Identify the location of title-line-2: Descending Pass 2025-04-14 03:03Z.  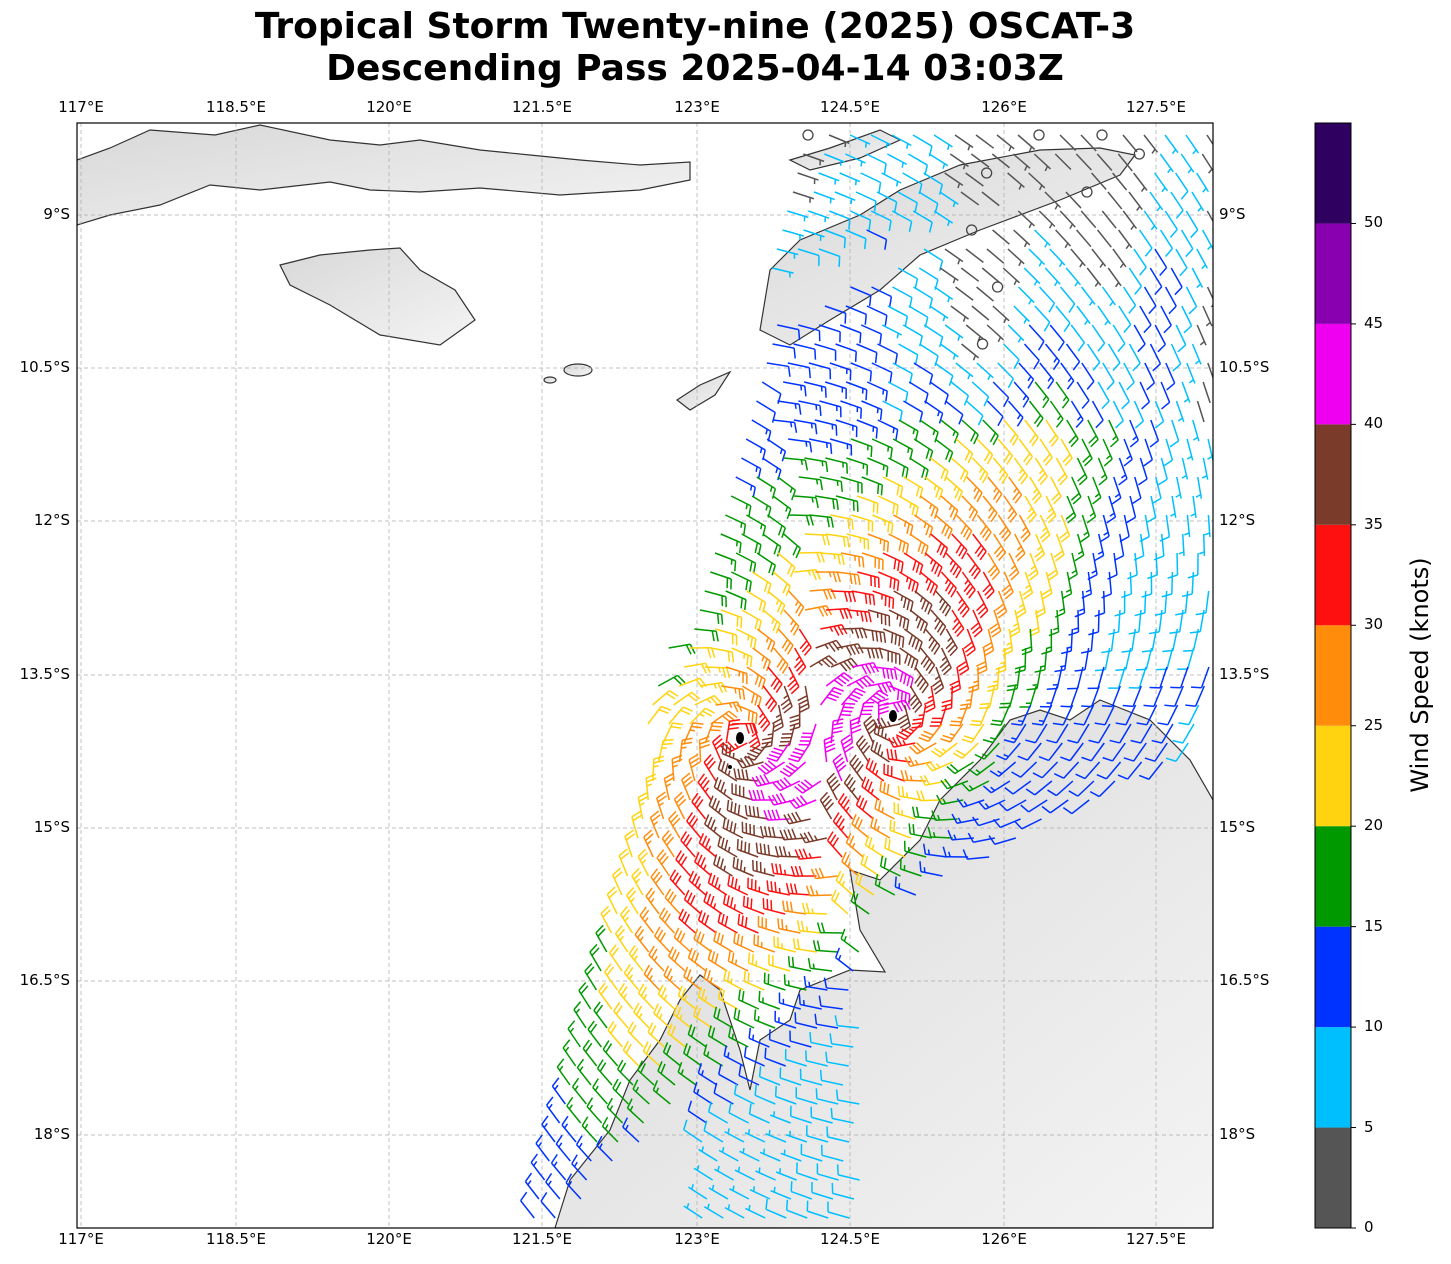
(695, 68).